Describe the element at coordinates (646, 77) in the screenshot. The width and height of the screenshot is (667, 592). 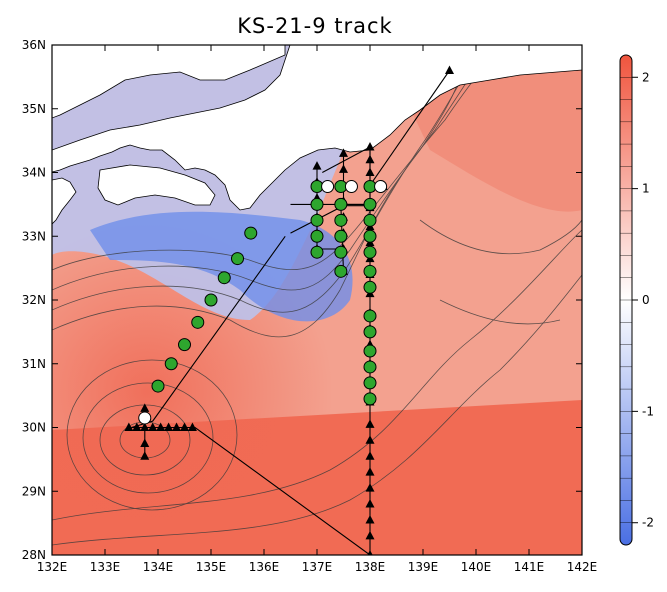
I see `colorbar-tick-label: 2` at that location.